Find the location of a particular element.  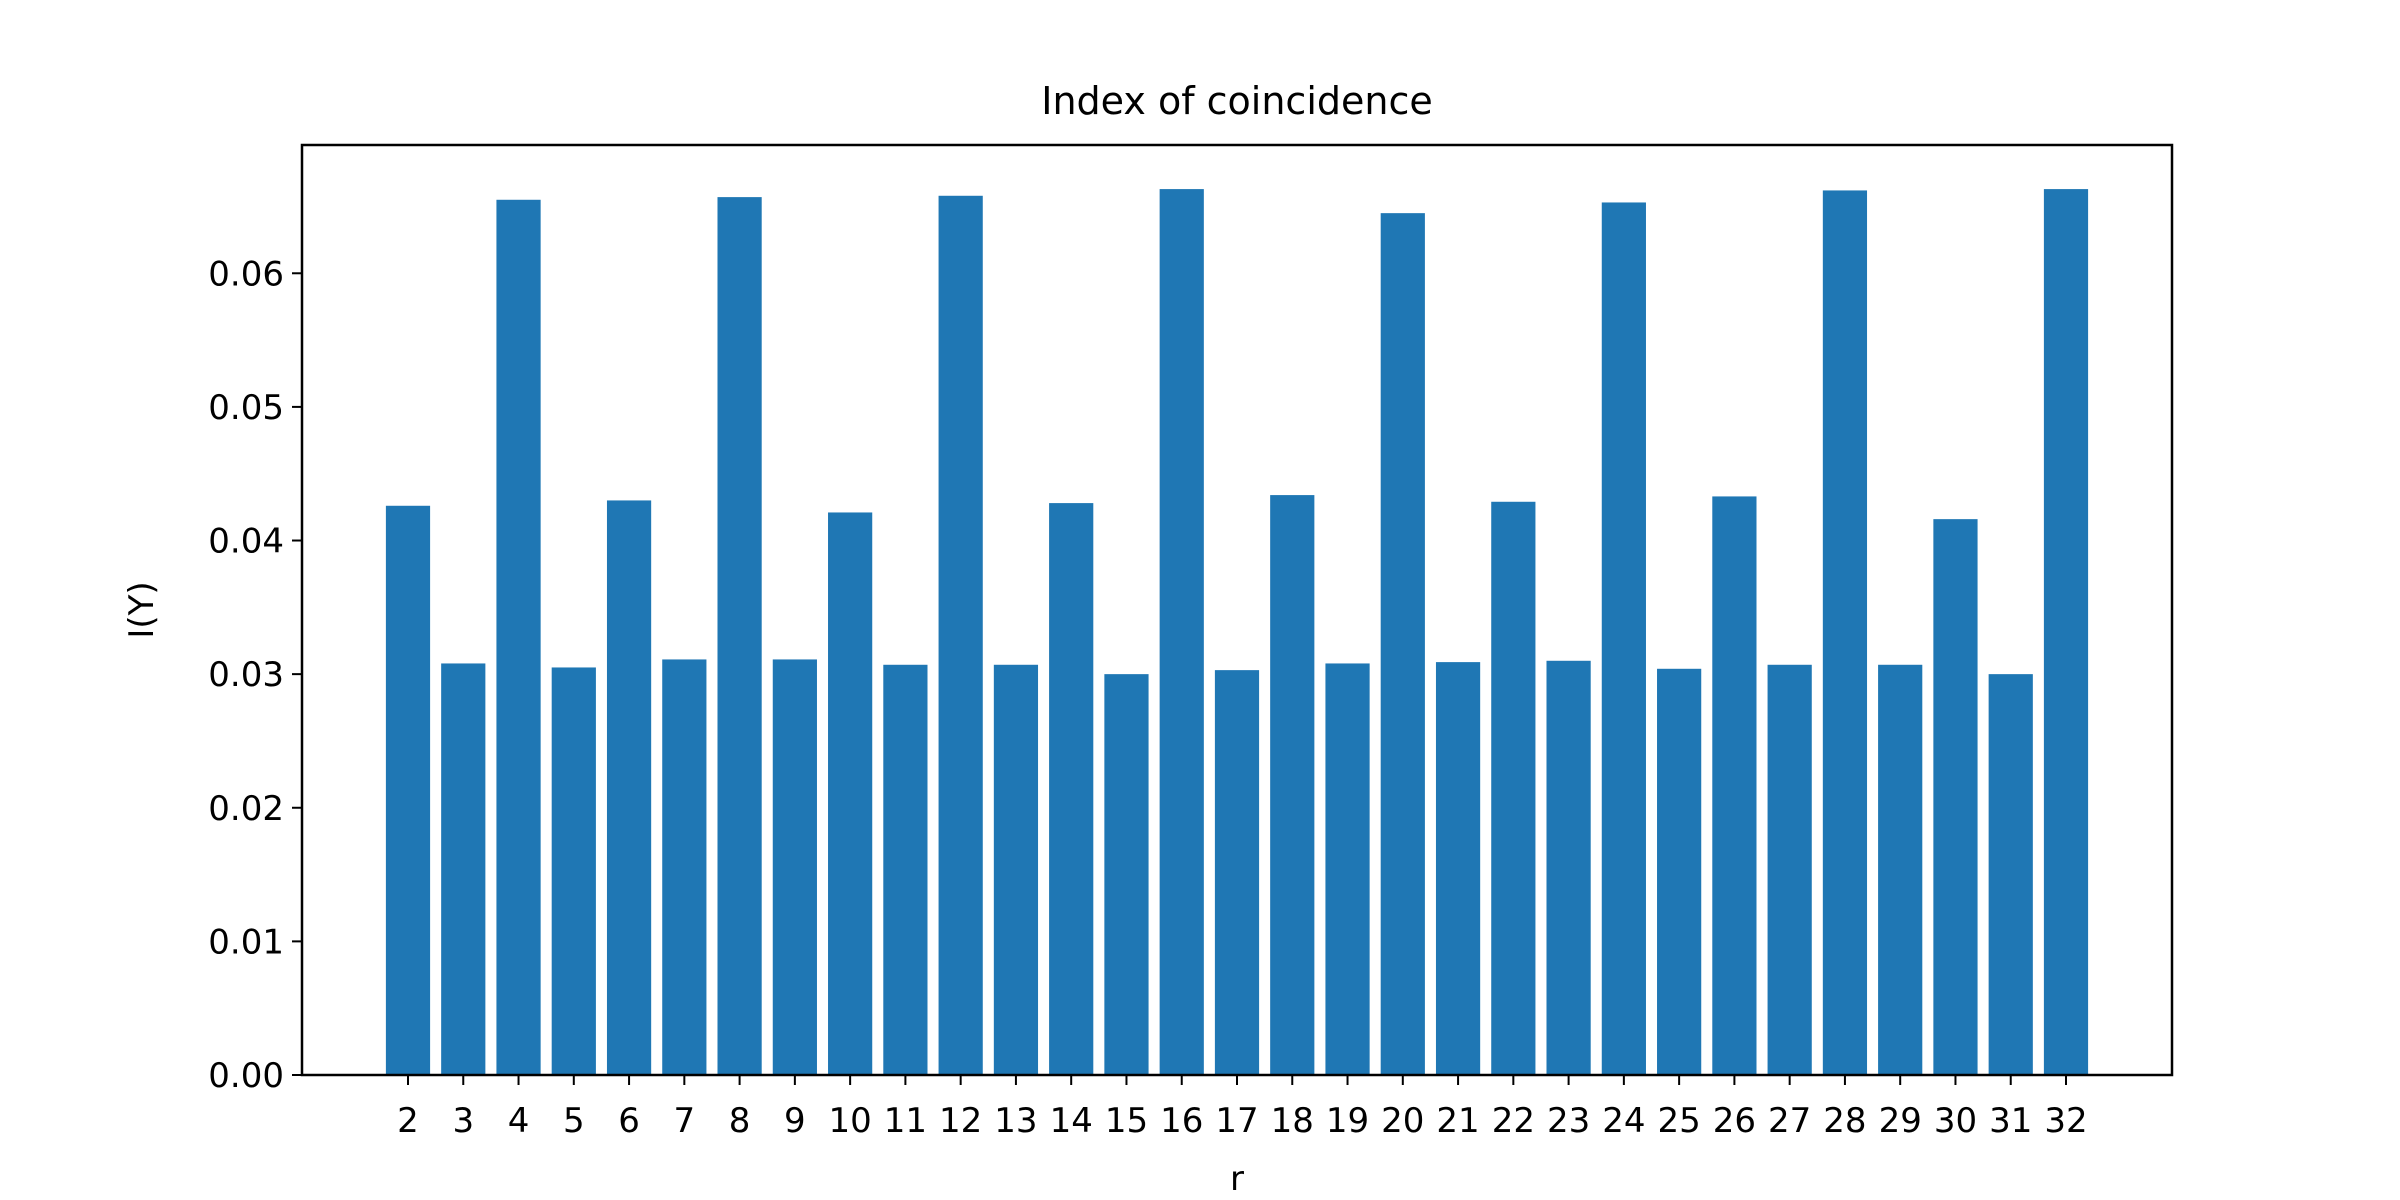

x-tick-label: 15 is located at coordinates (1126, 1121).